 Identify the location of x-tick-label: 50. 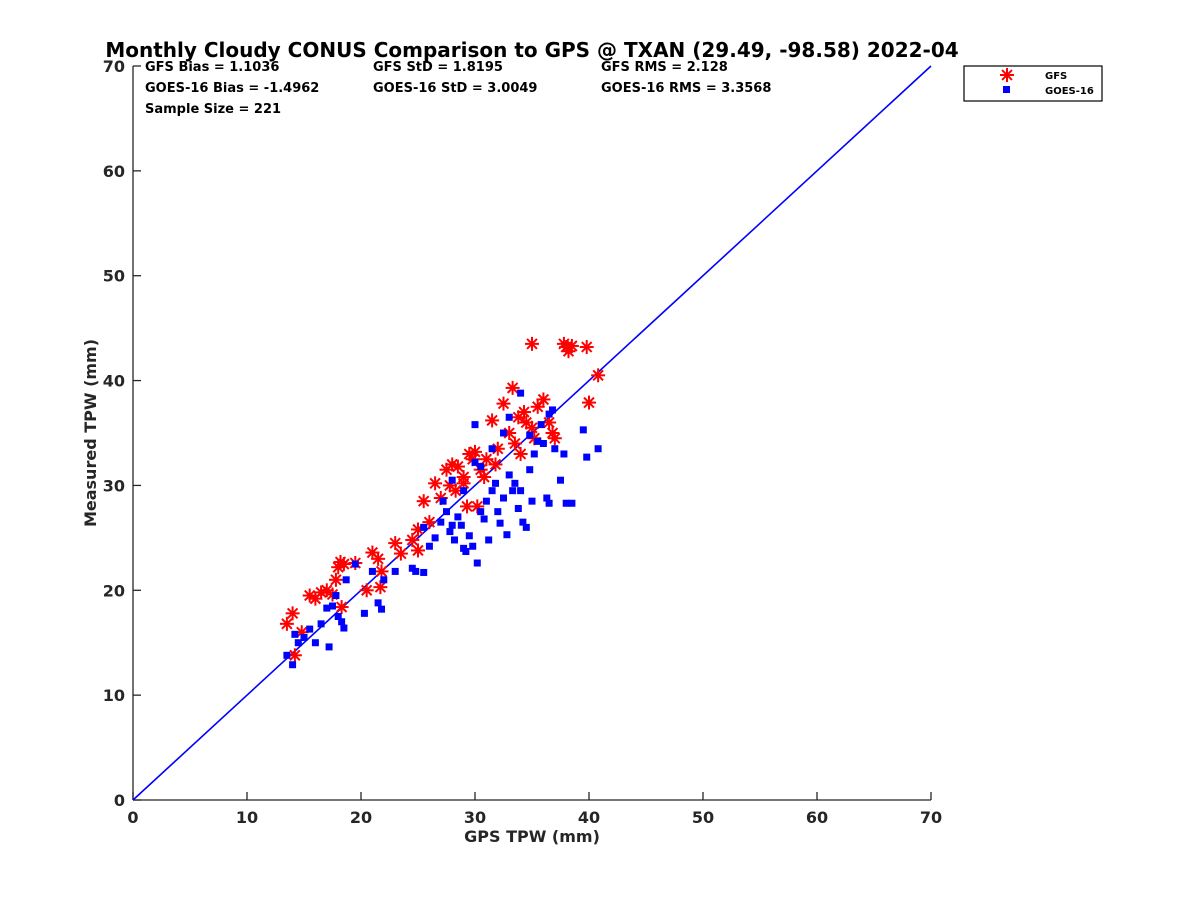
(703, 817).